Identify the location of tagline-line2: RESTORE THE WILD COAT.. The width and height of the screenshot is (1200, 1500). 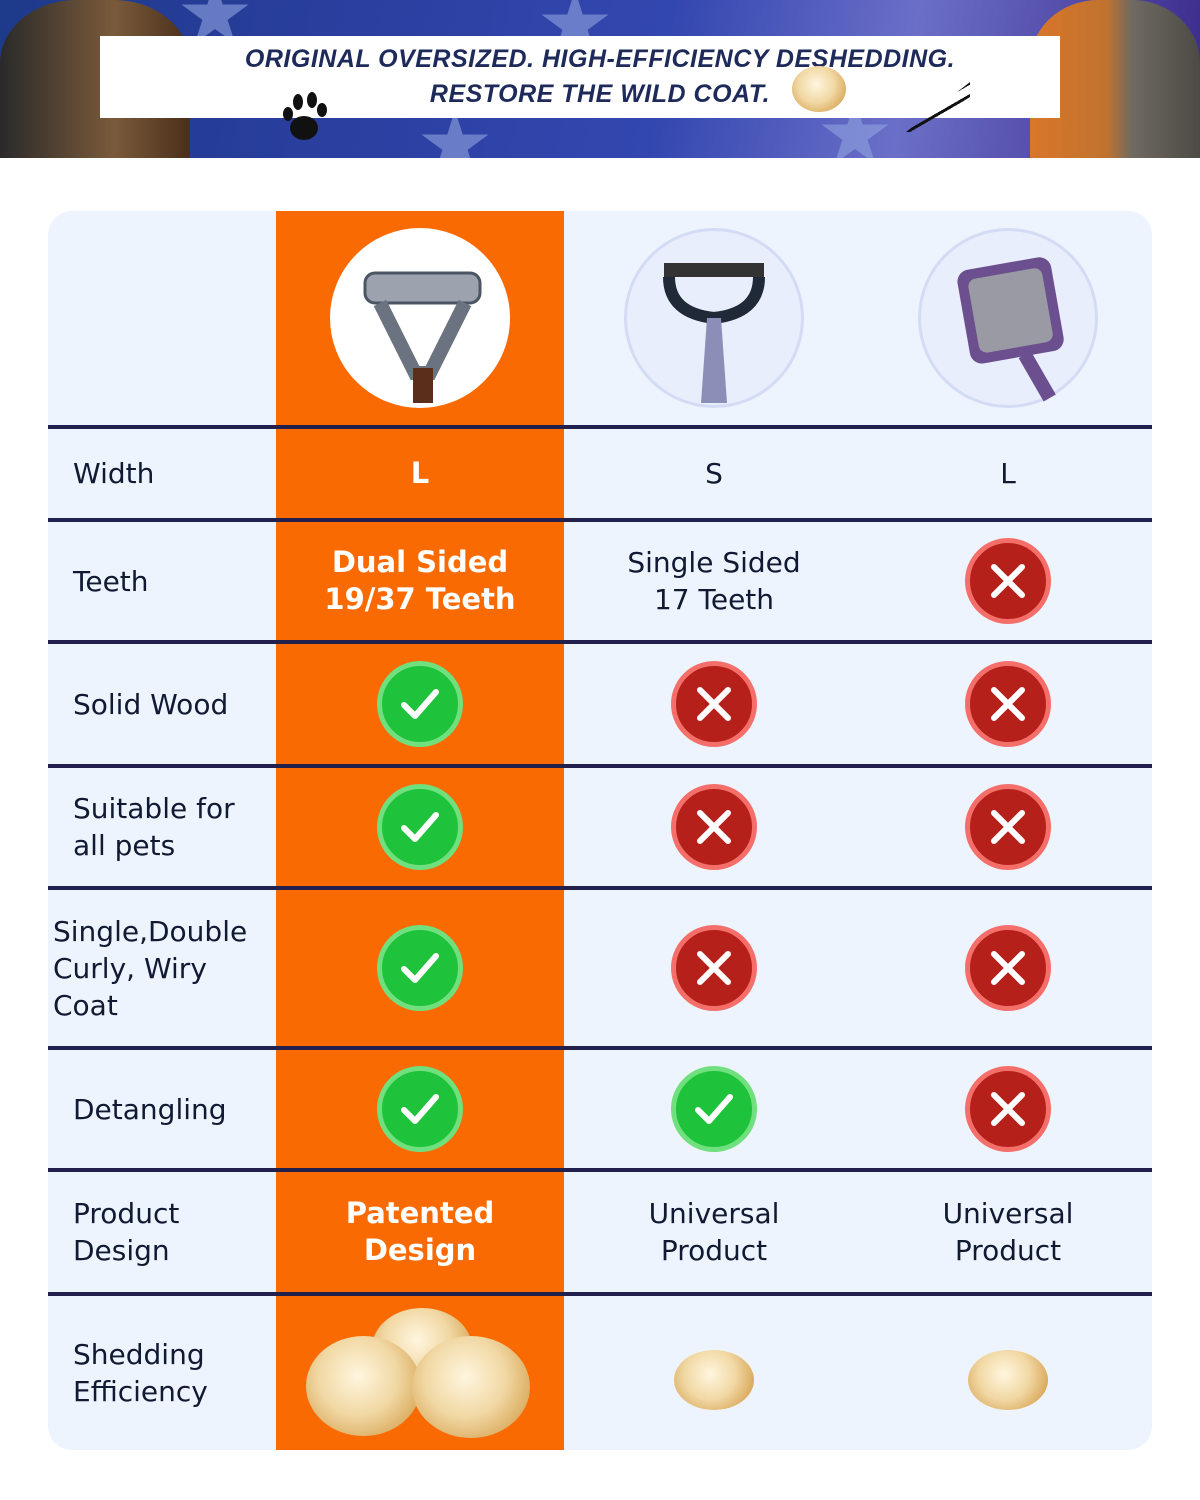
(600, 94).